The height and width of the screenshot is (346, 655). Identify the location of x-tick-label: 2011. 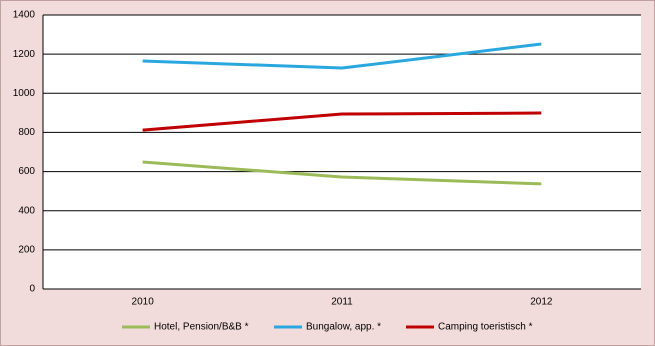
(342, 302).